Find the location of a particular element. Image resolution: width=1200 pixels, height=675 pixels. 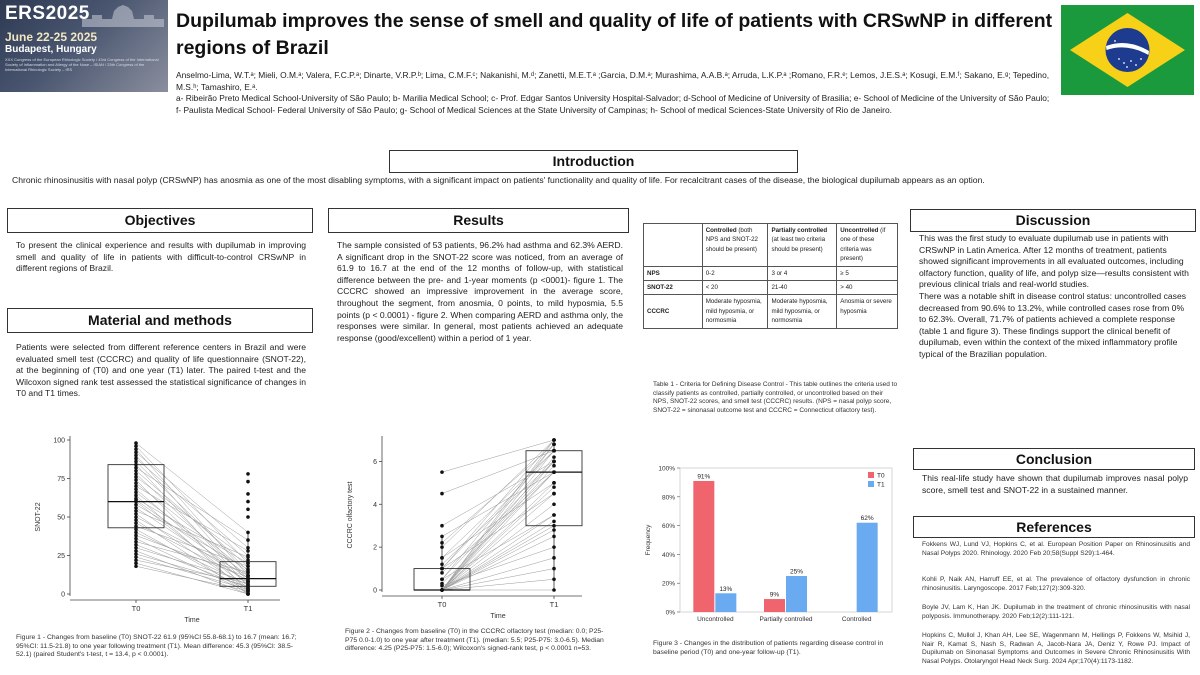

table-corner-cell is located at coordinates (673, 245).